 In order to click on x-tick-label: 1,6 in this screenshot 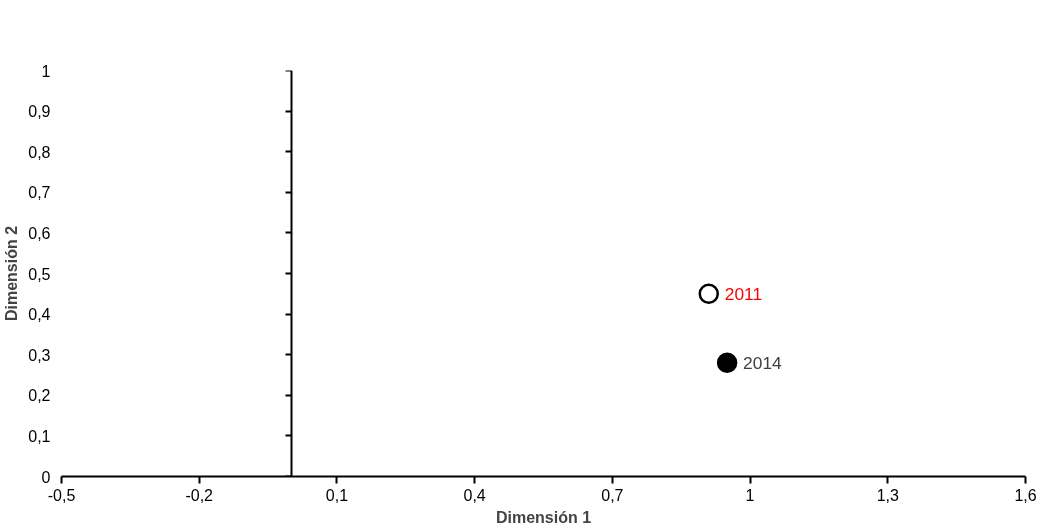, I will do `click(1025, 495)`.